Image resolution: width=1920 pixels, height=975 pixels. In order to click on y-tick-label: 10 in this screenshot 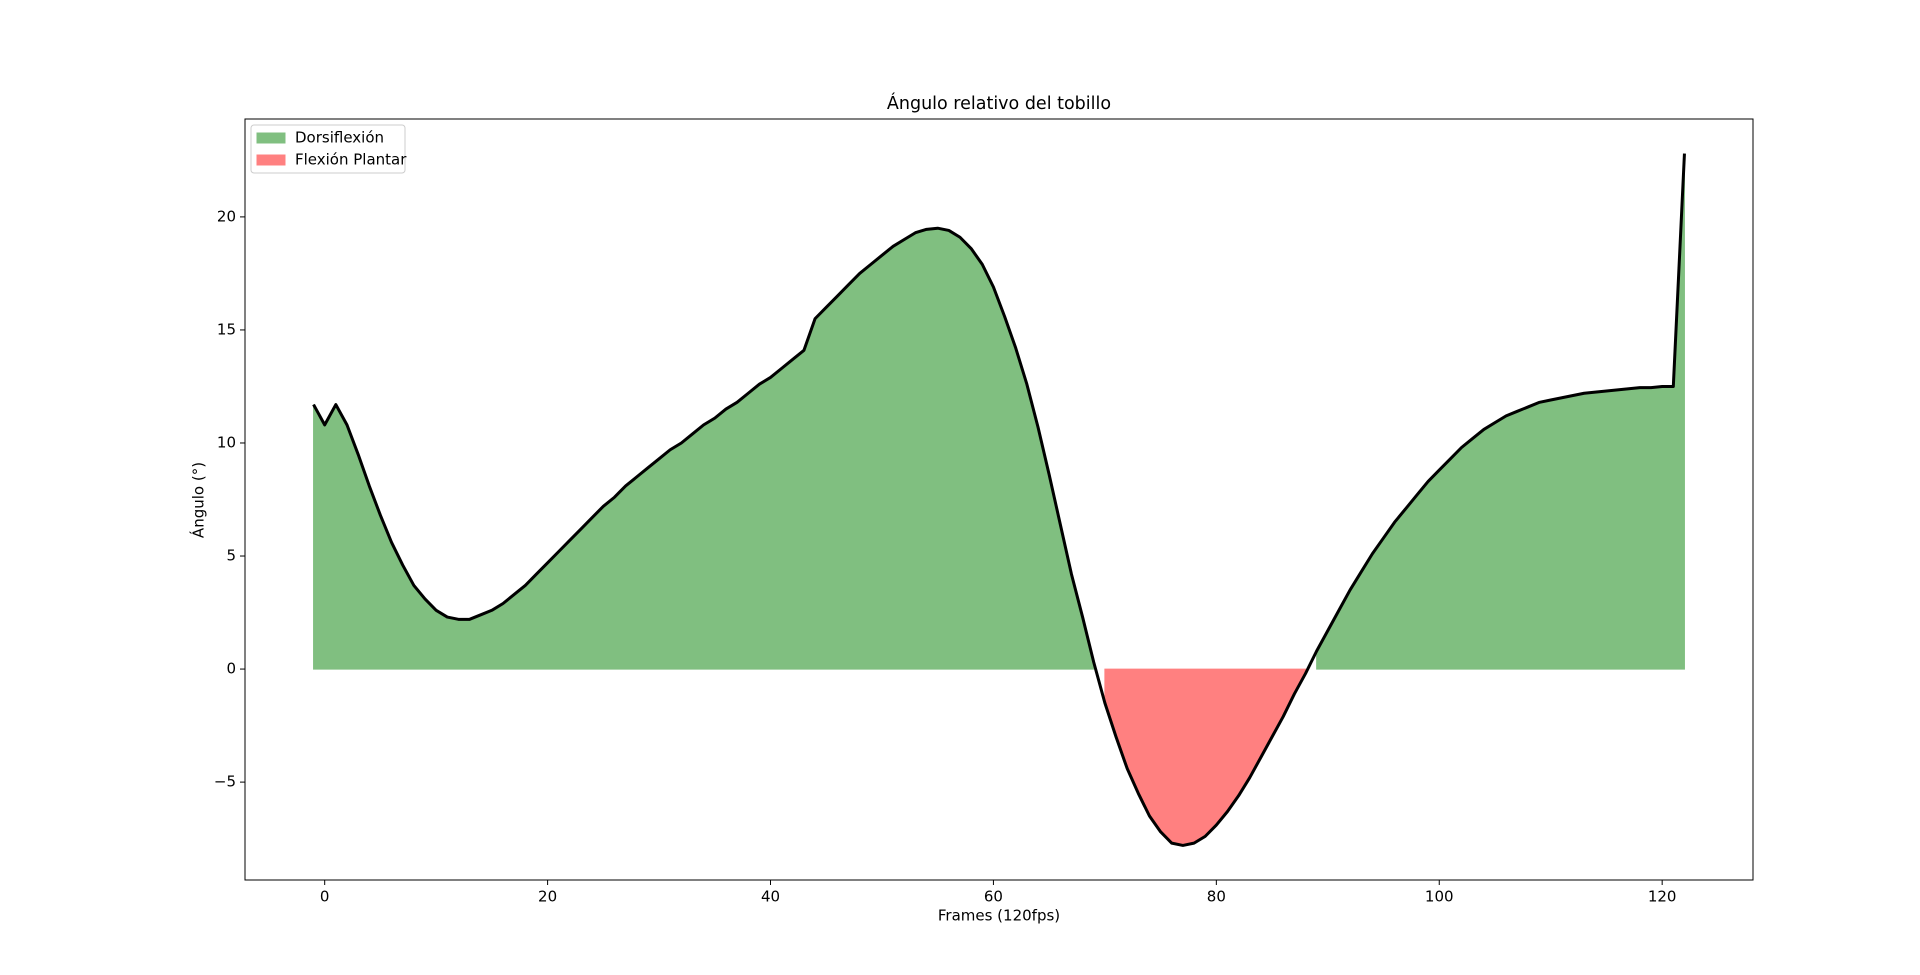, I will do `click(226, 442)`.